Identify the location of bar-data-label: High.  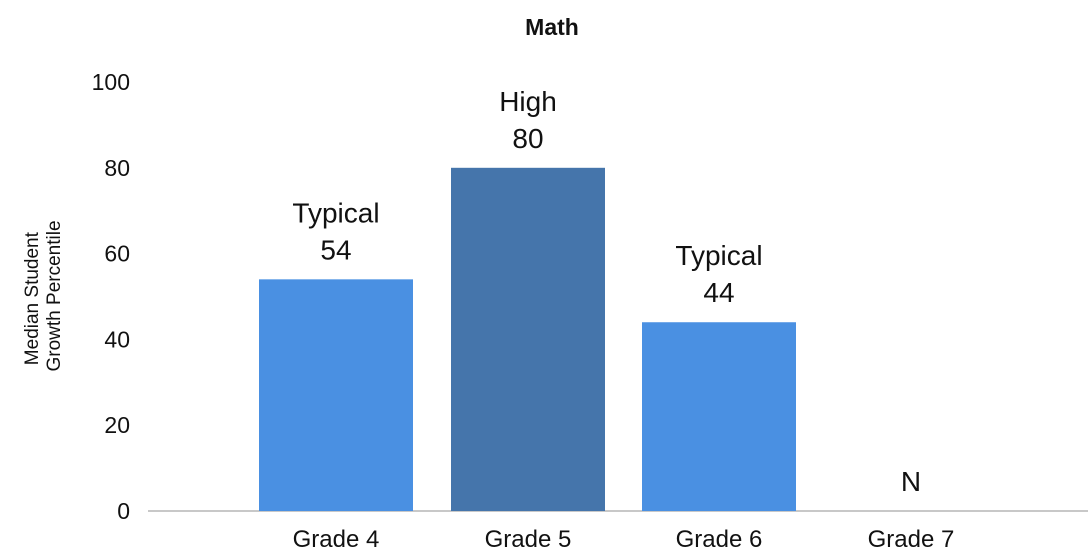
(528, 101).